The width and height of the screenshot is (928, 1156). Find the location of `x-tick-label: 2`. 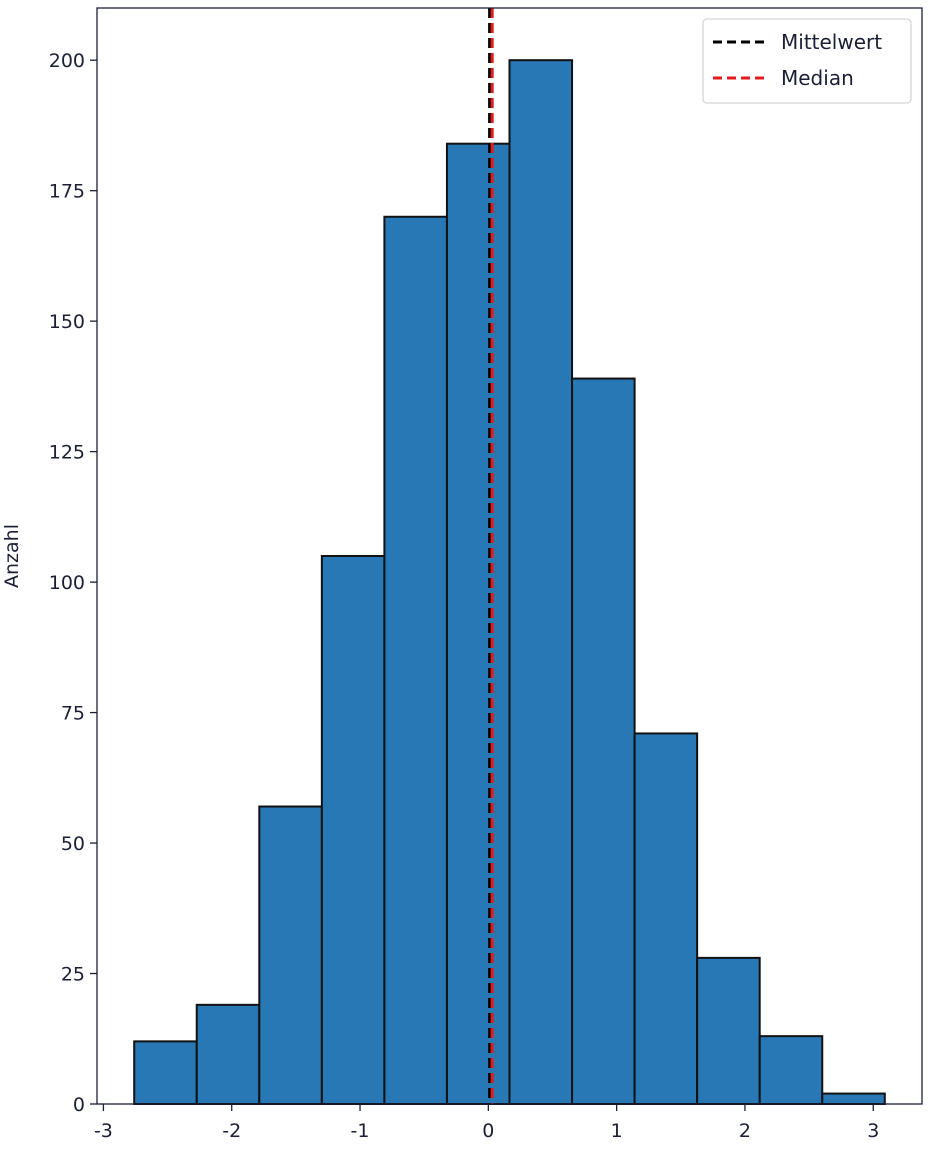

x-tick-label: 2 is located at coordinates (745, 1131).